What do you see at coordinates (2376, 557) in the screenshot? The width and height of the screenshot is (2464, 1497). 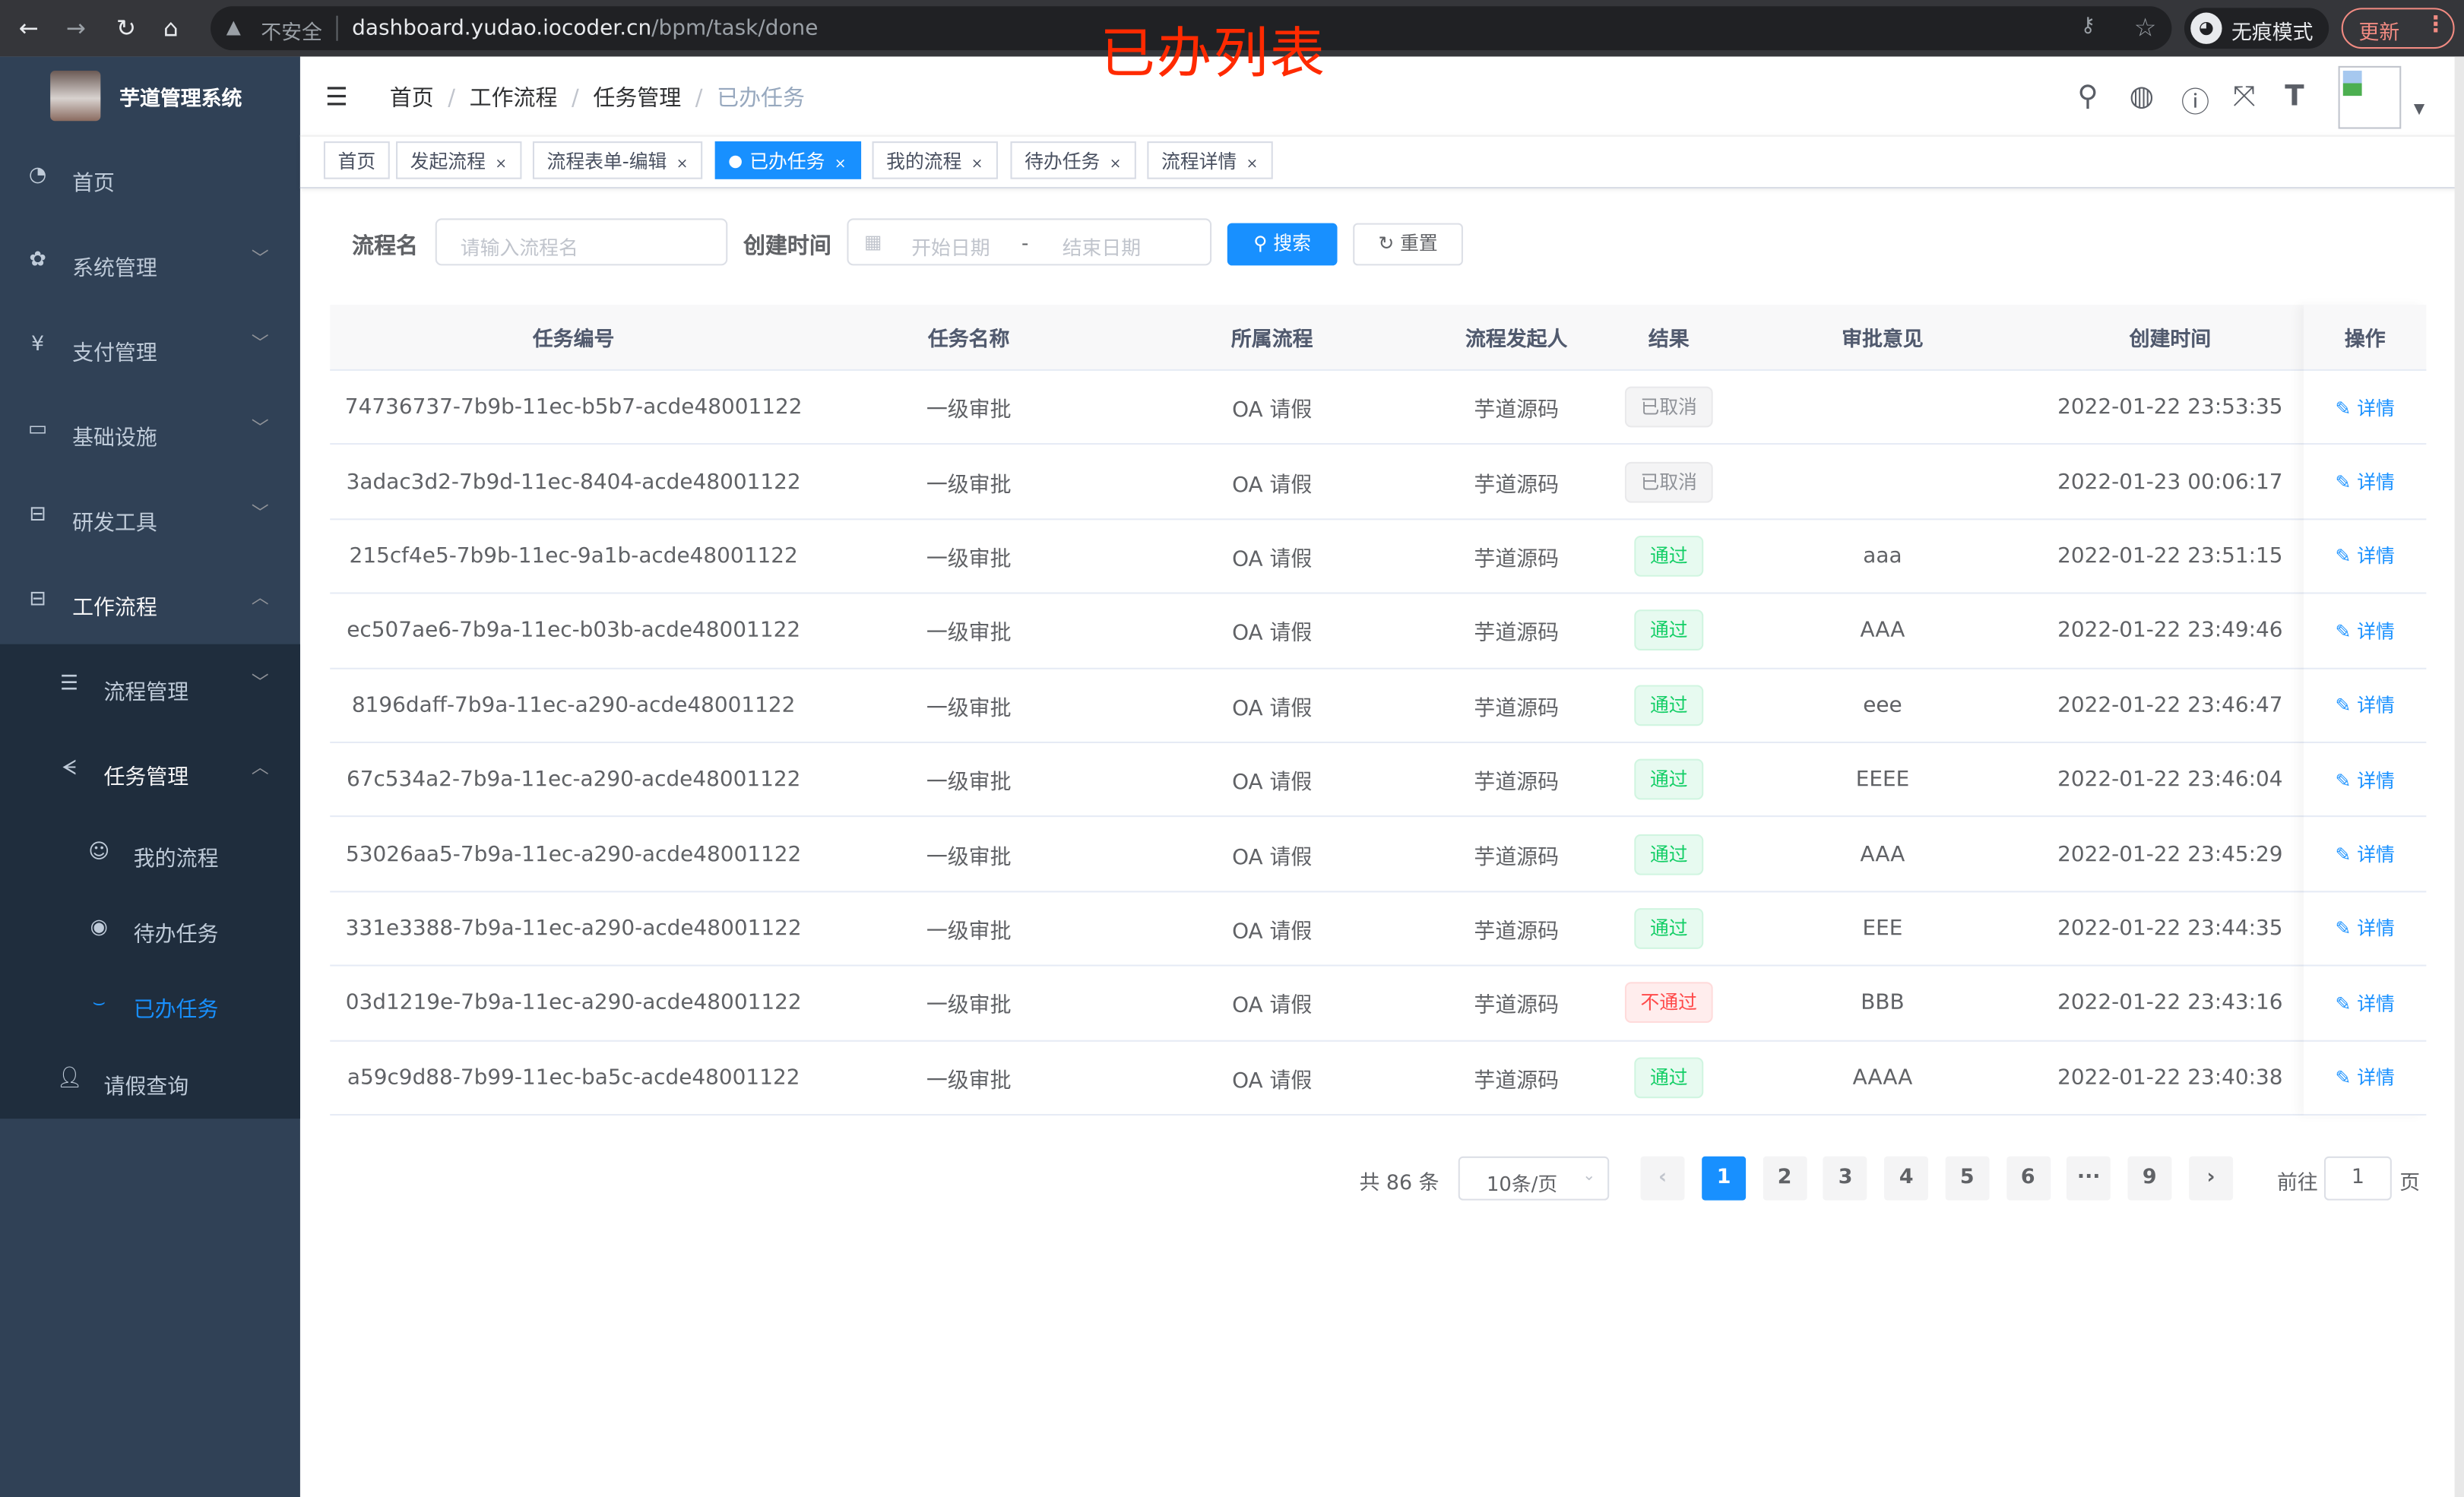 I see `detail-label: 详情` at bounding box center [2376, 557].